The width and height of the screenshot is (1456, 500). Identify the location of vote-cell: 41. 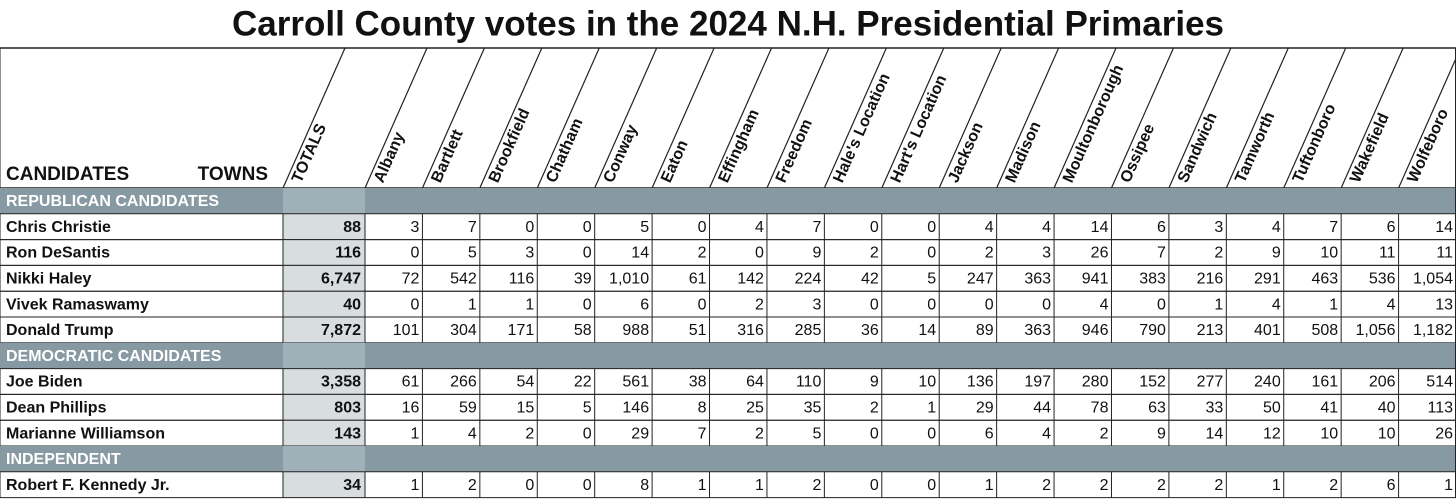
(1329, 408).